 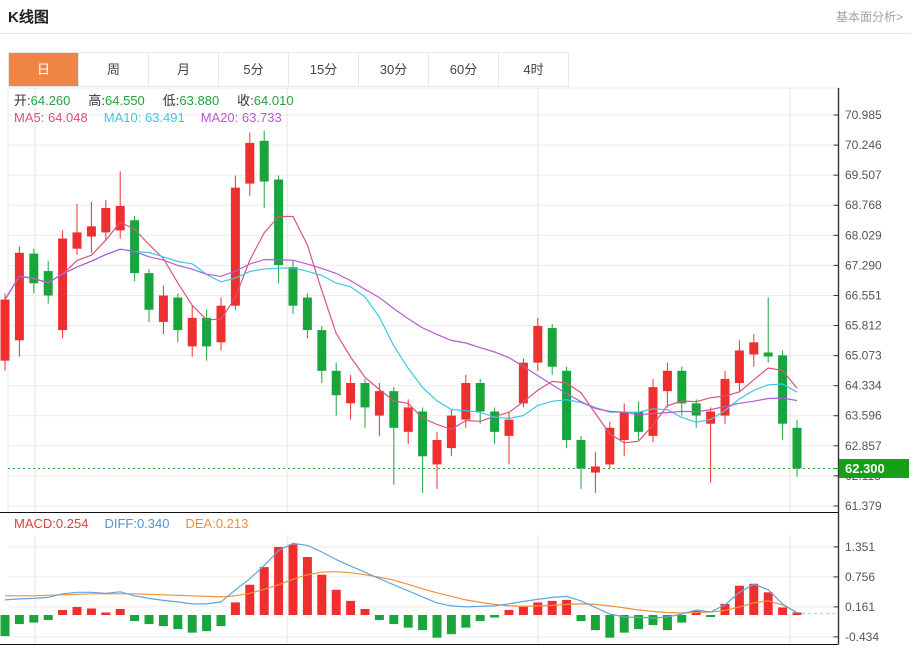 I want to click on ma20-readout: MA20: 63.733, so click(x=241, y=117).